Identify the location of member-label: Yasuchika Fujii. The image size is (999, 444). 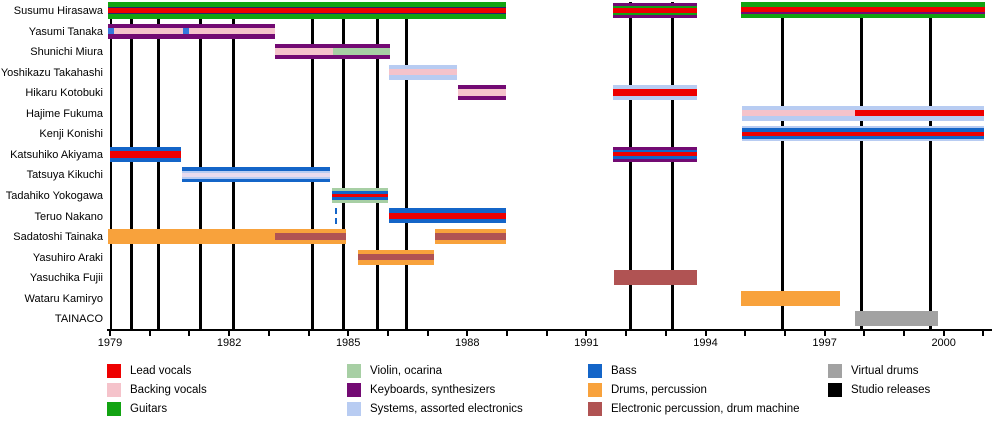
(66, 278).